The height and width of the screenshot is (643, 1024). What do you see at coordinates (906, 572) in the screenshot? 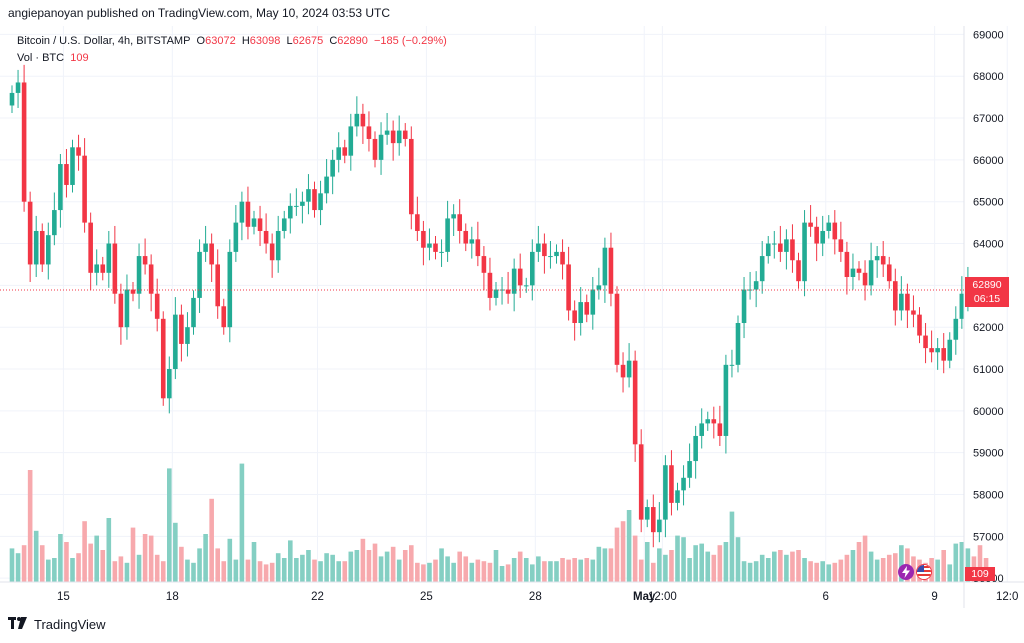
I see `lightning-icon` at bounding box center [906, 572].